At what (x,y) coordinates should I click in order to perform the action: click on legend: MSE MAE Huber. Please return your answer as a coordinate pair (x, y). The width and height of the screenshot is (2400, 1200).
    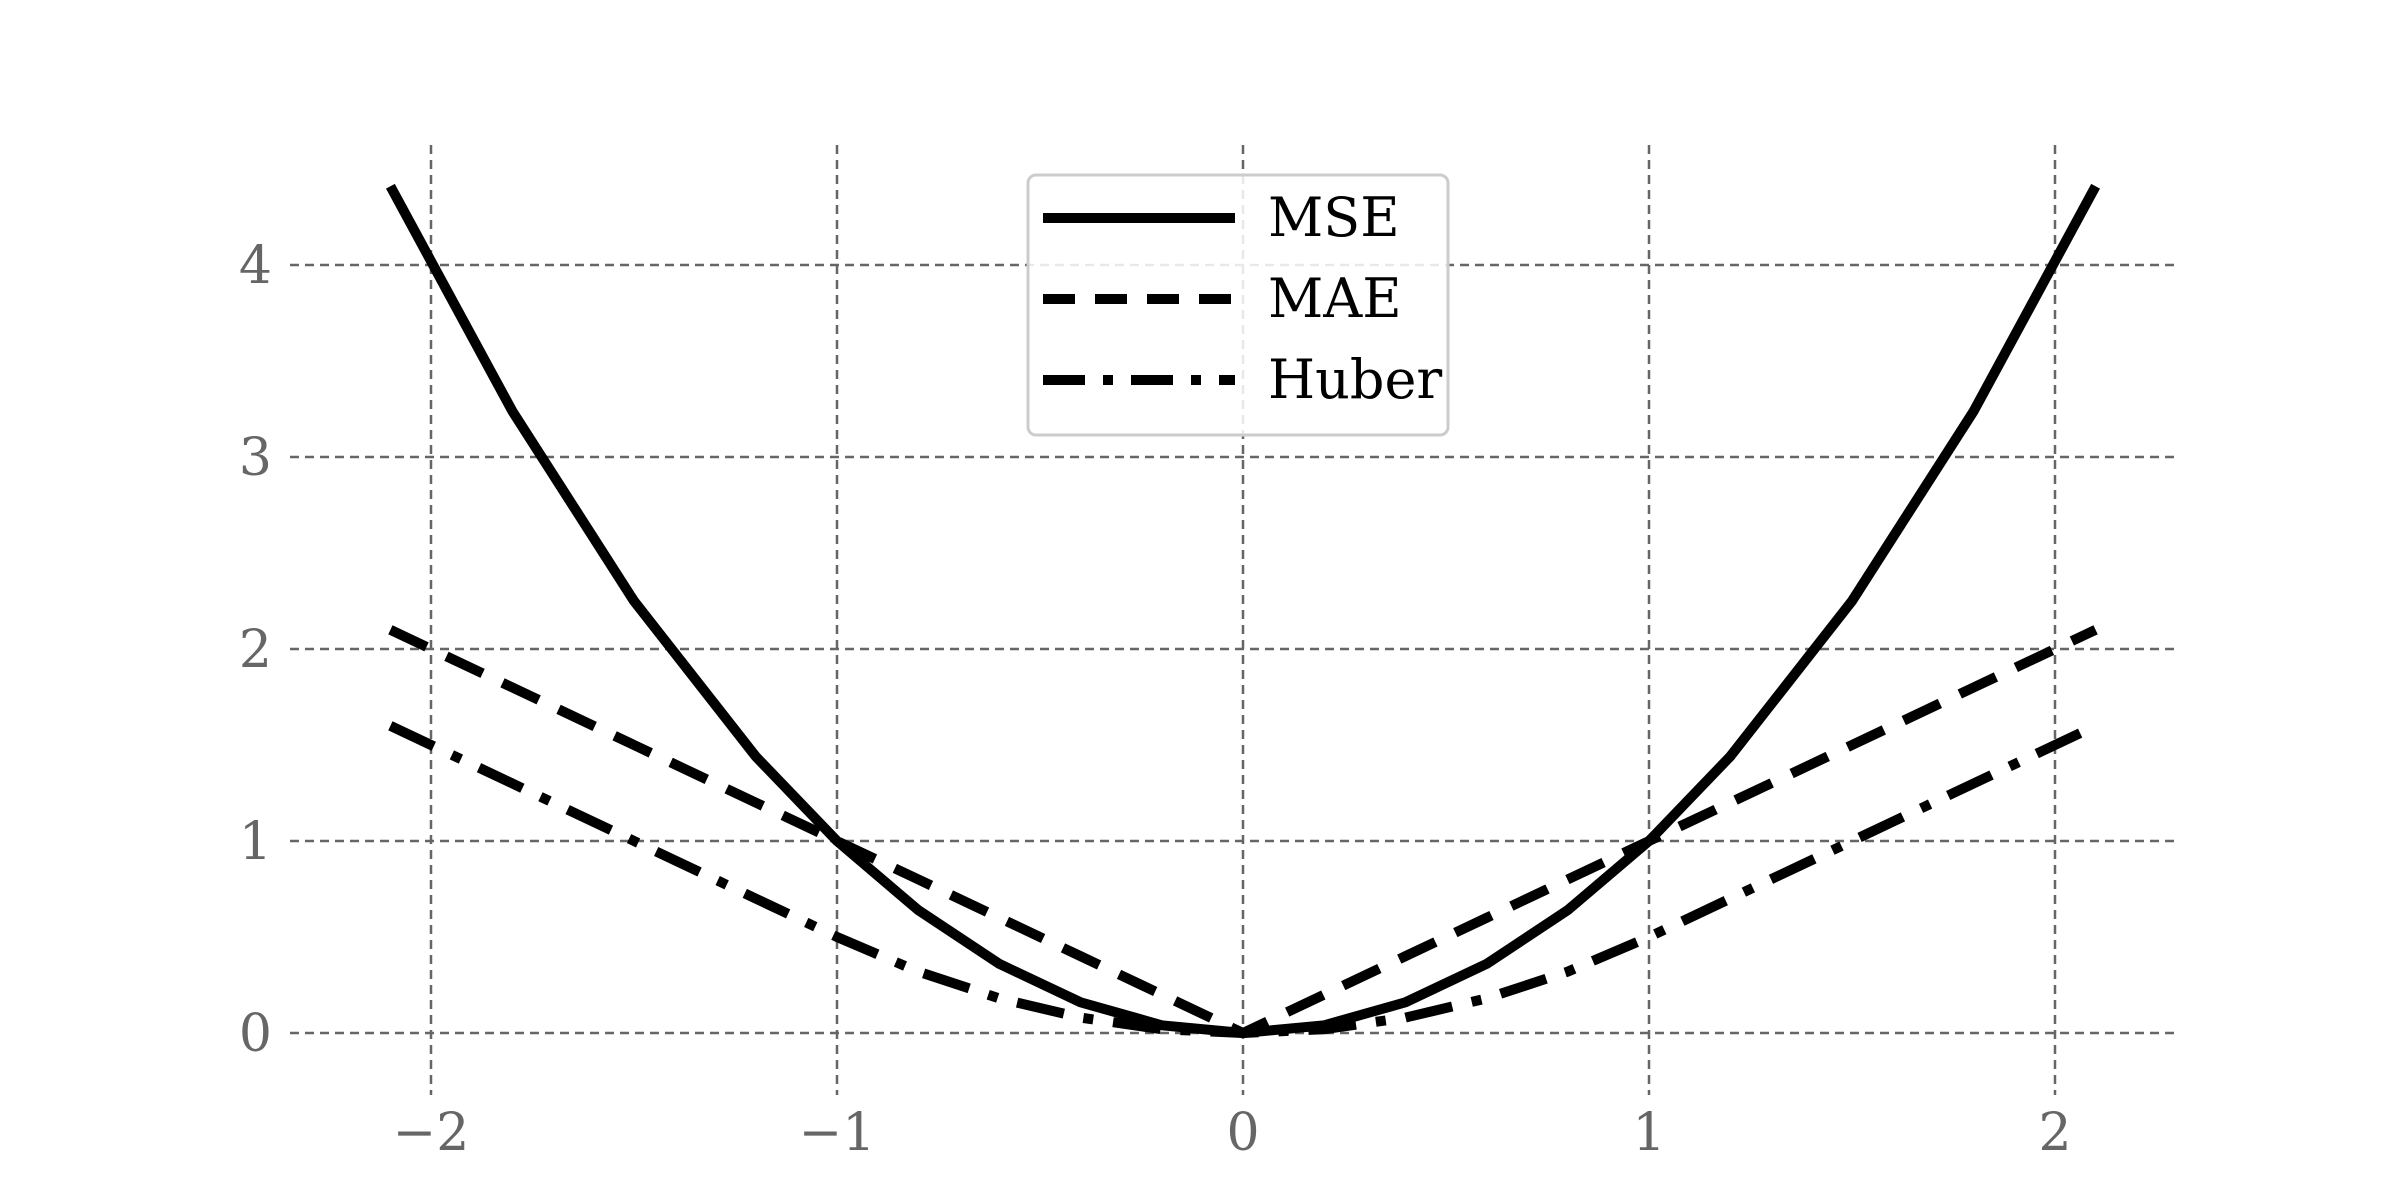
    Looking at the image, I should click on (1238, 305).